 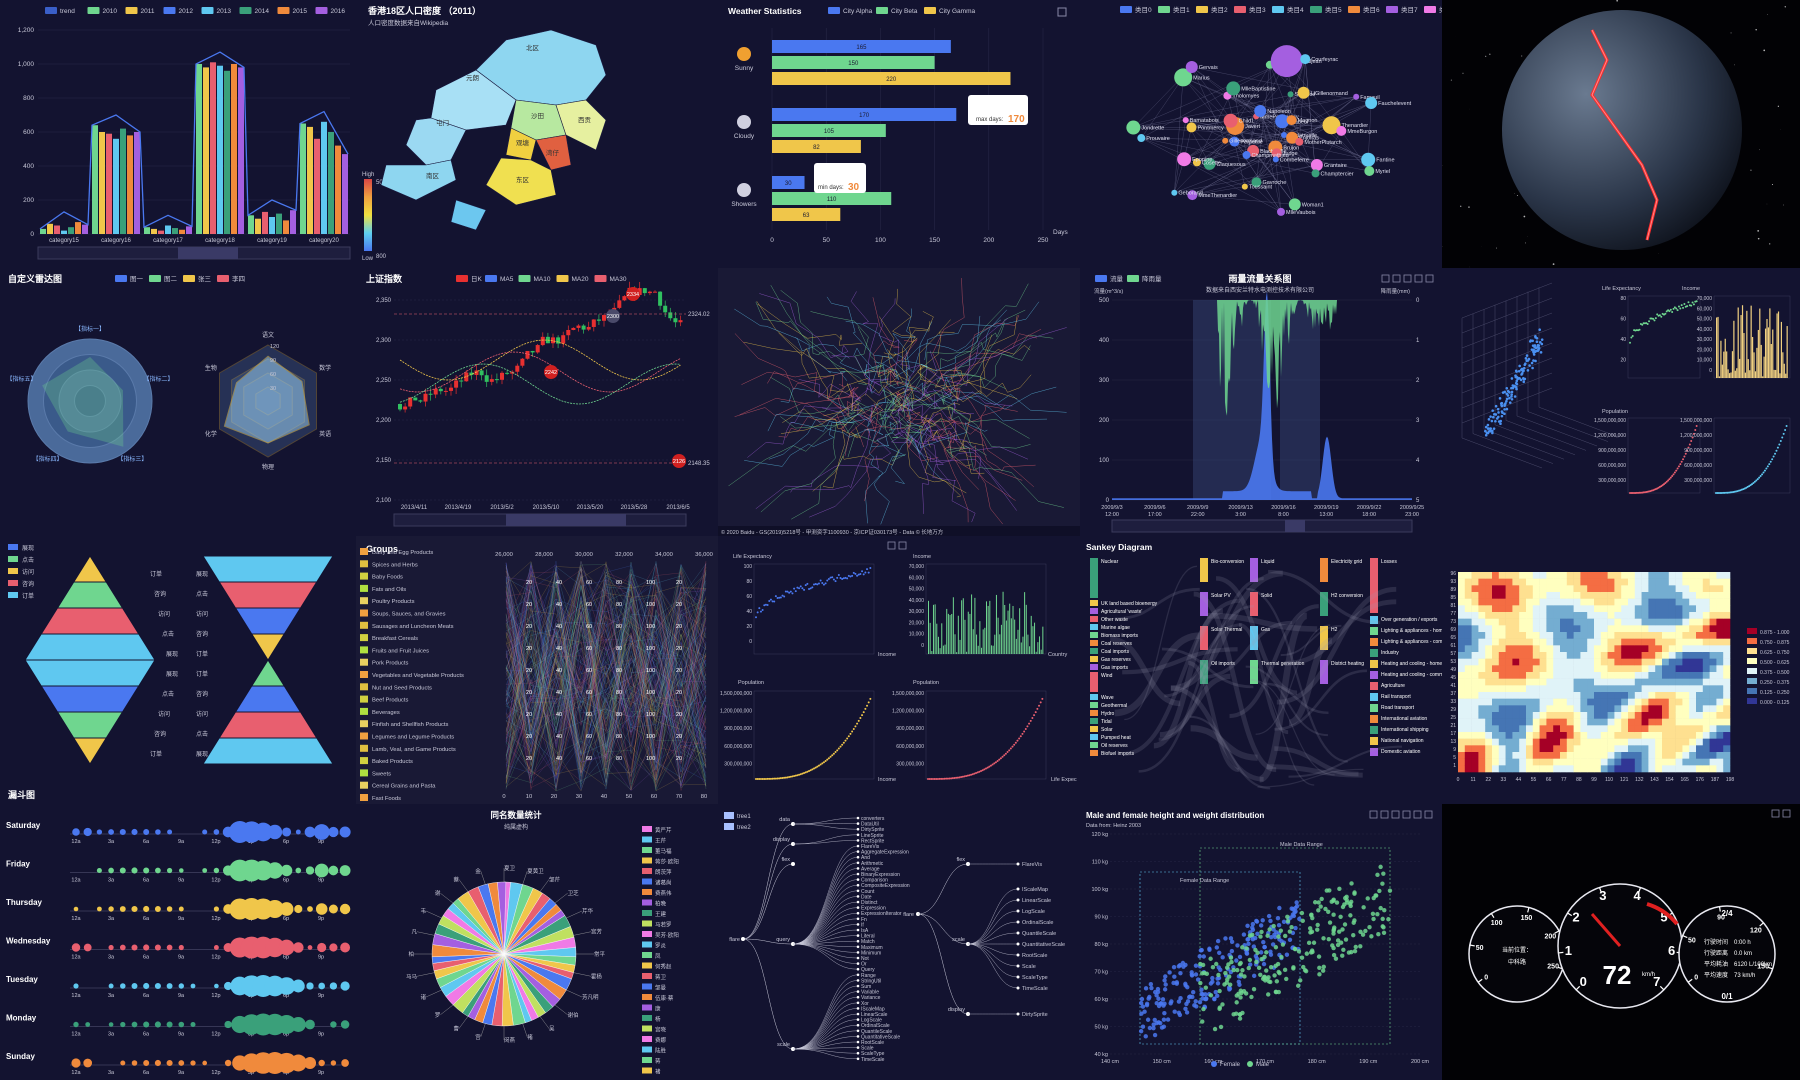 I want to click on axis-value: 100, so click(x=650, y=583).